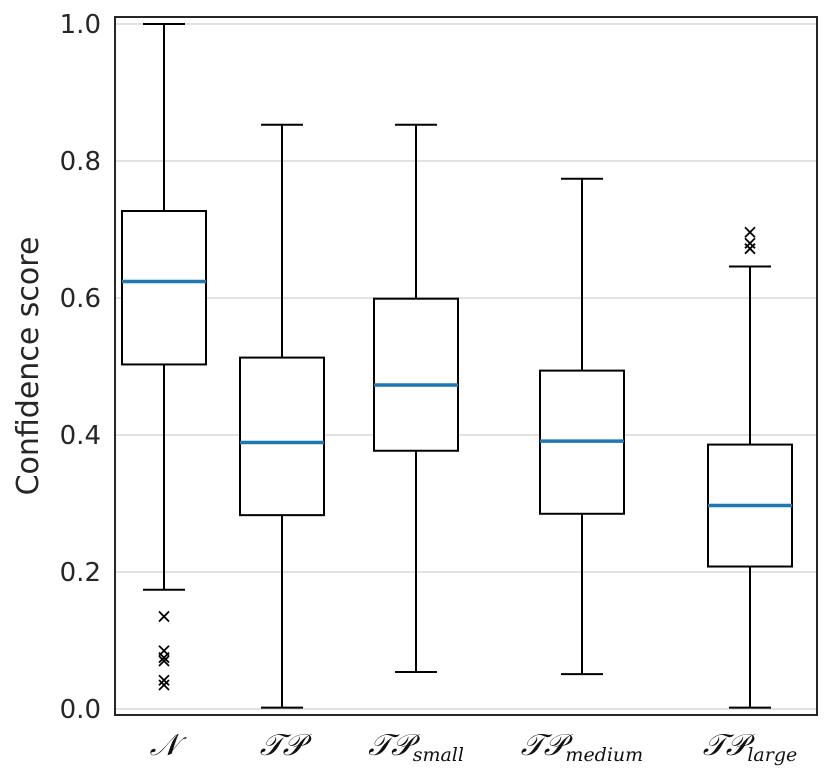 Image resolution: width=830 pixels, height=778 pixels. Describe the element at coordinates (28, 366) in the screenshot. I see `y-axis-label: Confidence score` at that location.